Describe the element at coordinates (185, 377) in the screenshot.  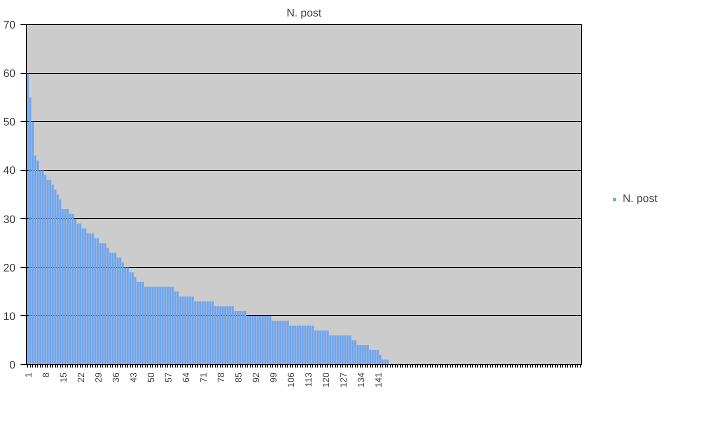
I see `x-tick-label: 64` at that location.